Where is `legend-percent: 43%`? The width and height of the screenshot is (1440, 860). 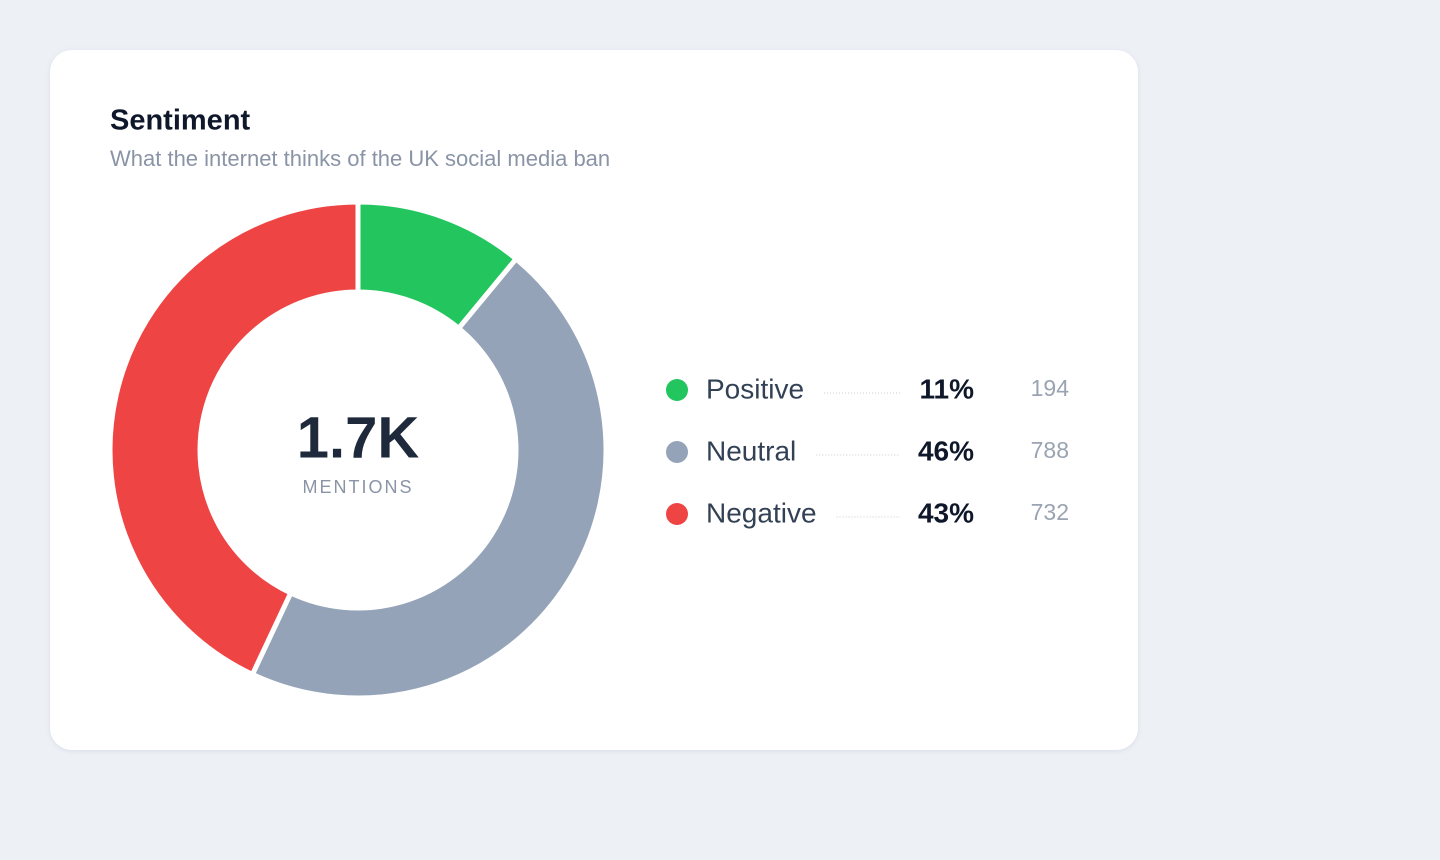 legend-percent: 43% is located at coordinates (946, 512).